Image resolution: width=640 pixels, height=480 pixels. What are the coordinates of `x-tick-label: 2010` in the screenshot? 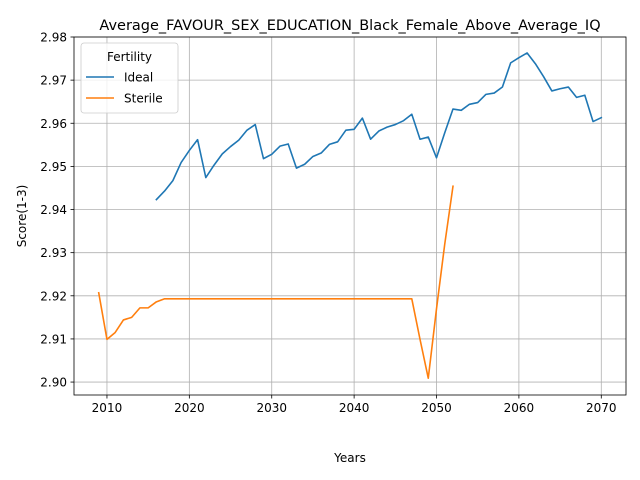 It's located at (107, 408).